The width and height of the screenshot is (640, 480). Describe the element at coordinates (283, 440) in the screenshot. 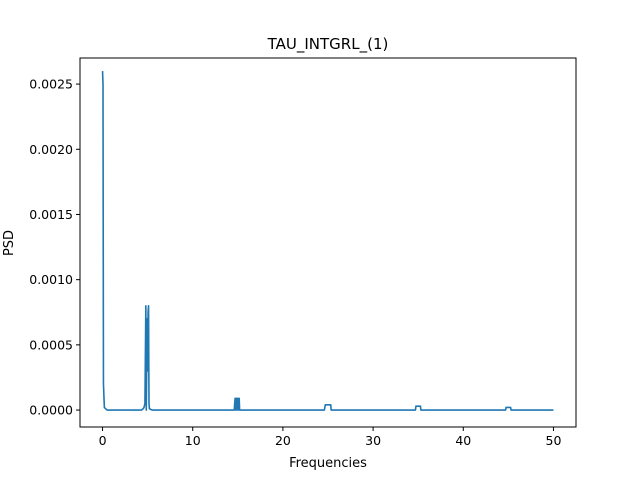

I see `x-tick-label: 20` at that location.